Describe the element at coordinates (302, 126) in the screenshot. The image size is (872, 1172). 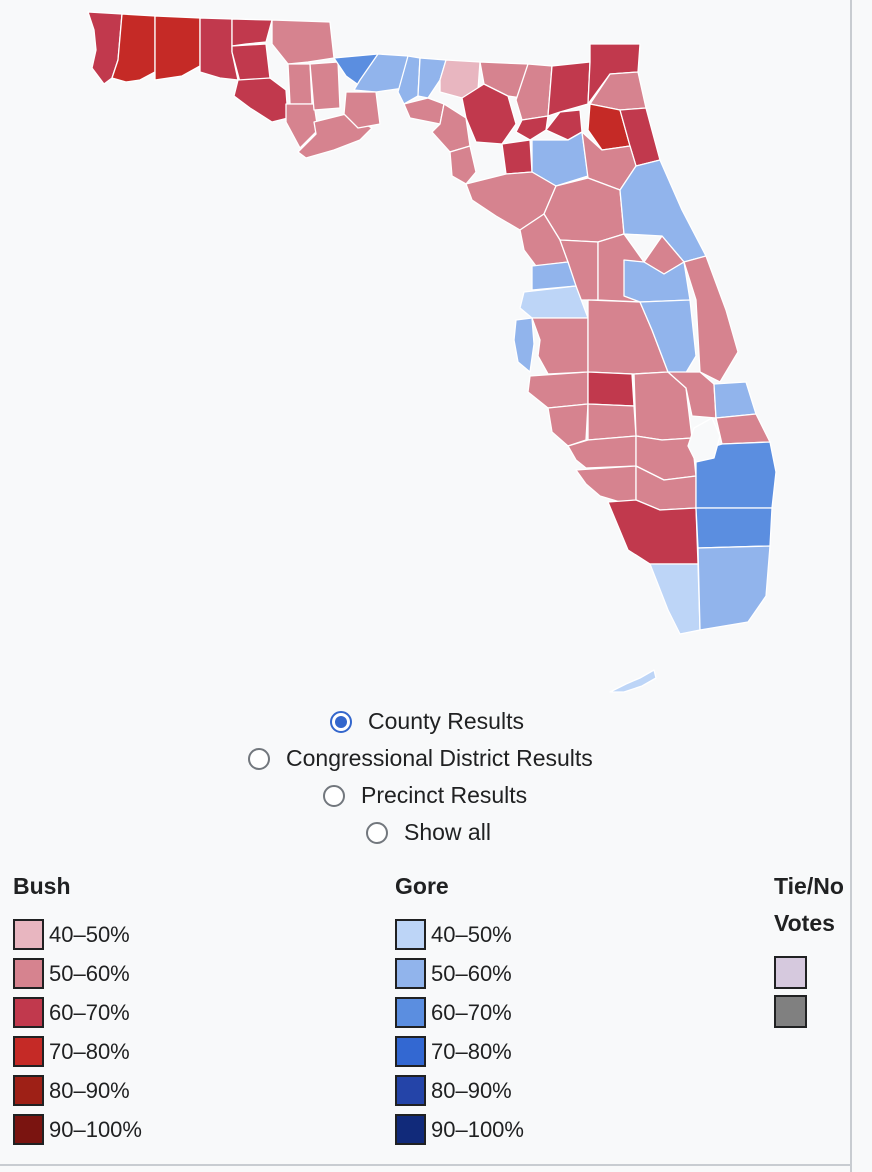
I see `county-gulf` at that location.